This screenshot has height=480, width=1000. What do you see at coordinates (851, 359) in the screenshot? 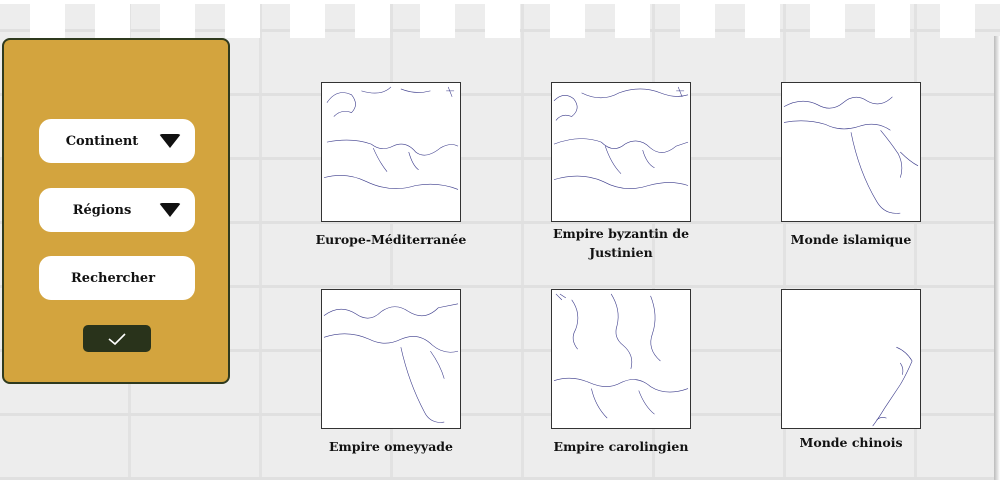
I see `map-thumbnail-monde-chinois` at bounding box center [851, 359].